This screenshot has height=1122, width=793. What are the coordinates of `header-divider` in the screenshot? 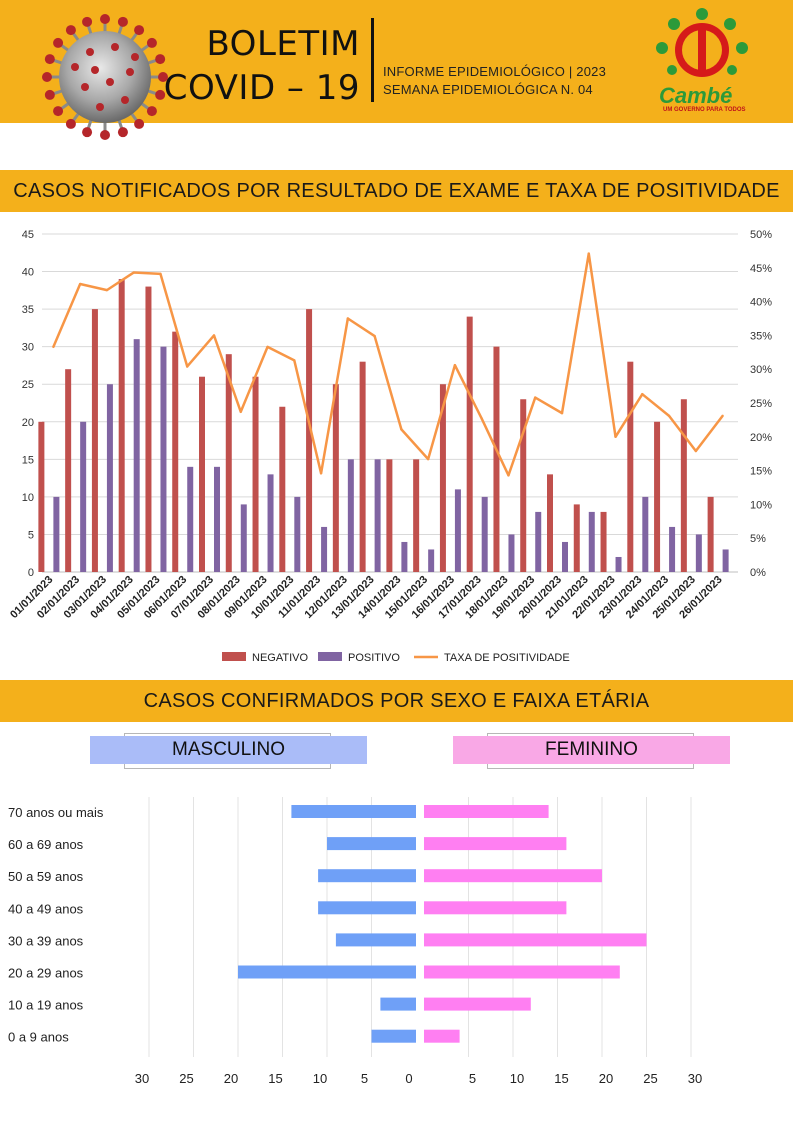 It's located at (372, 60).